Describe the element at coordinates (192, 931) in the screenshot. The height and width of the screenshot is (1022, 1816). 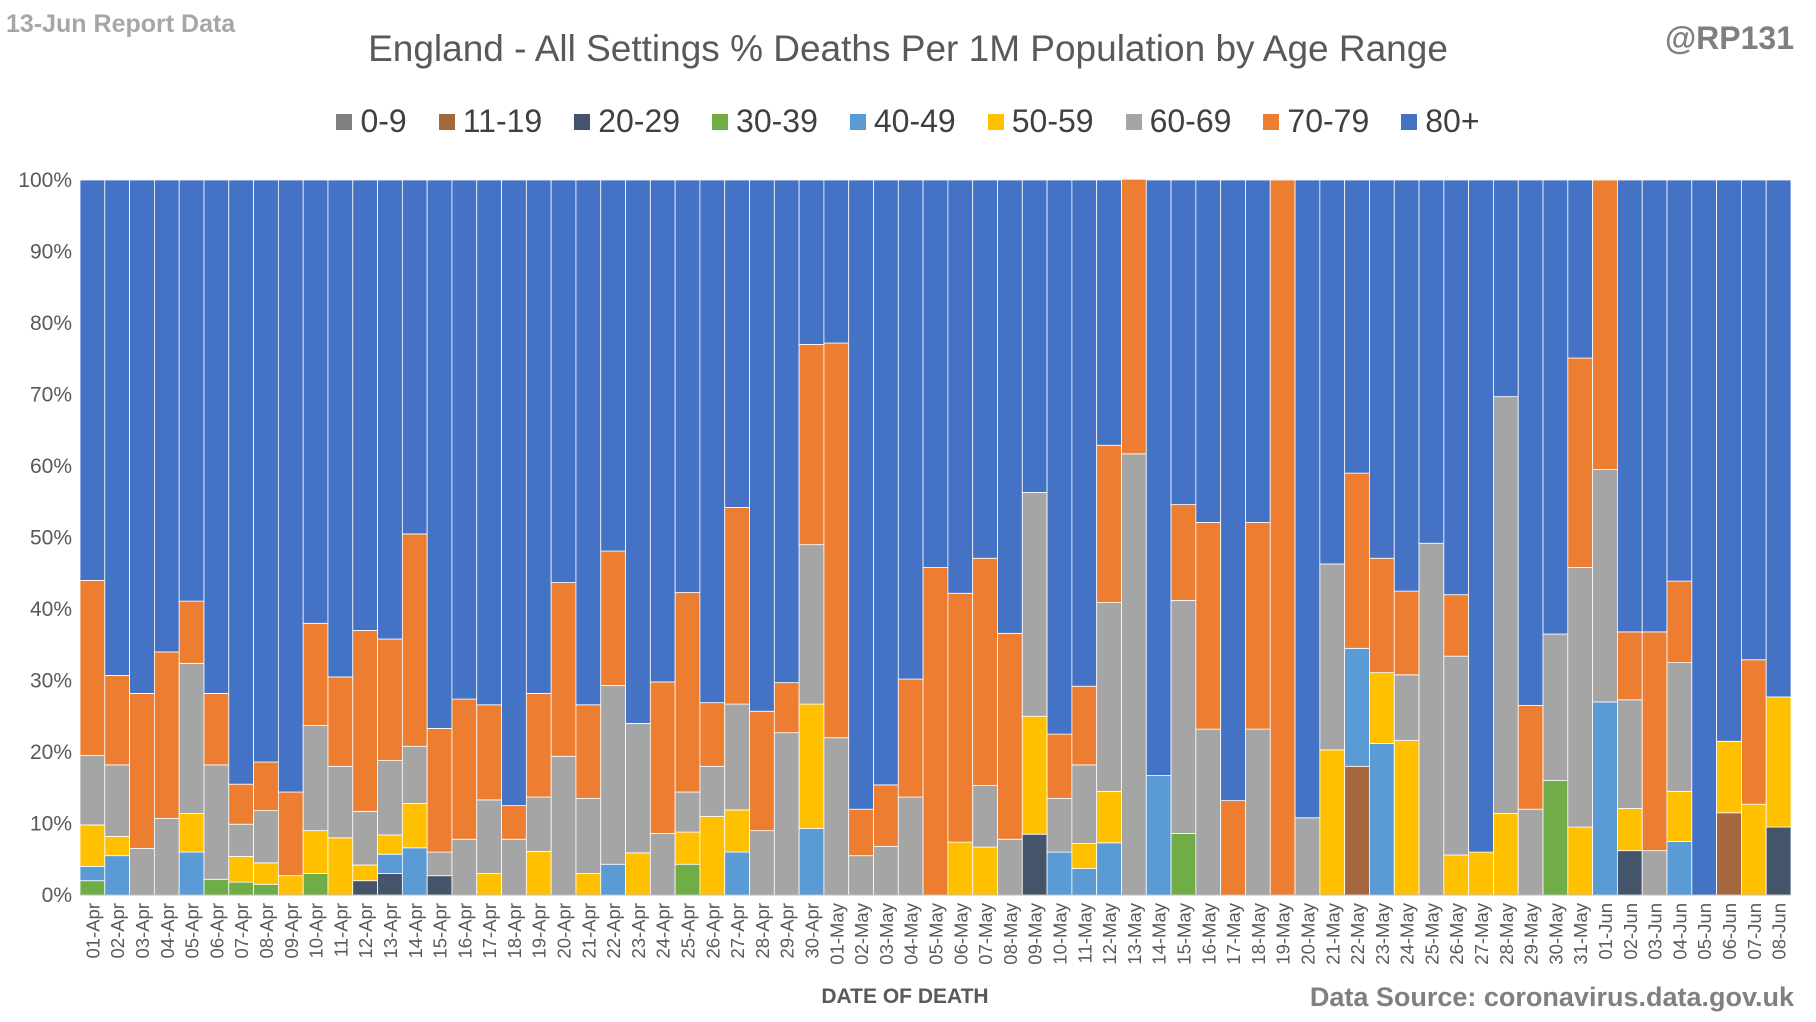
I see `x-tick-label: 05-Apr` at that location.